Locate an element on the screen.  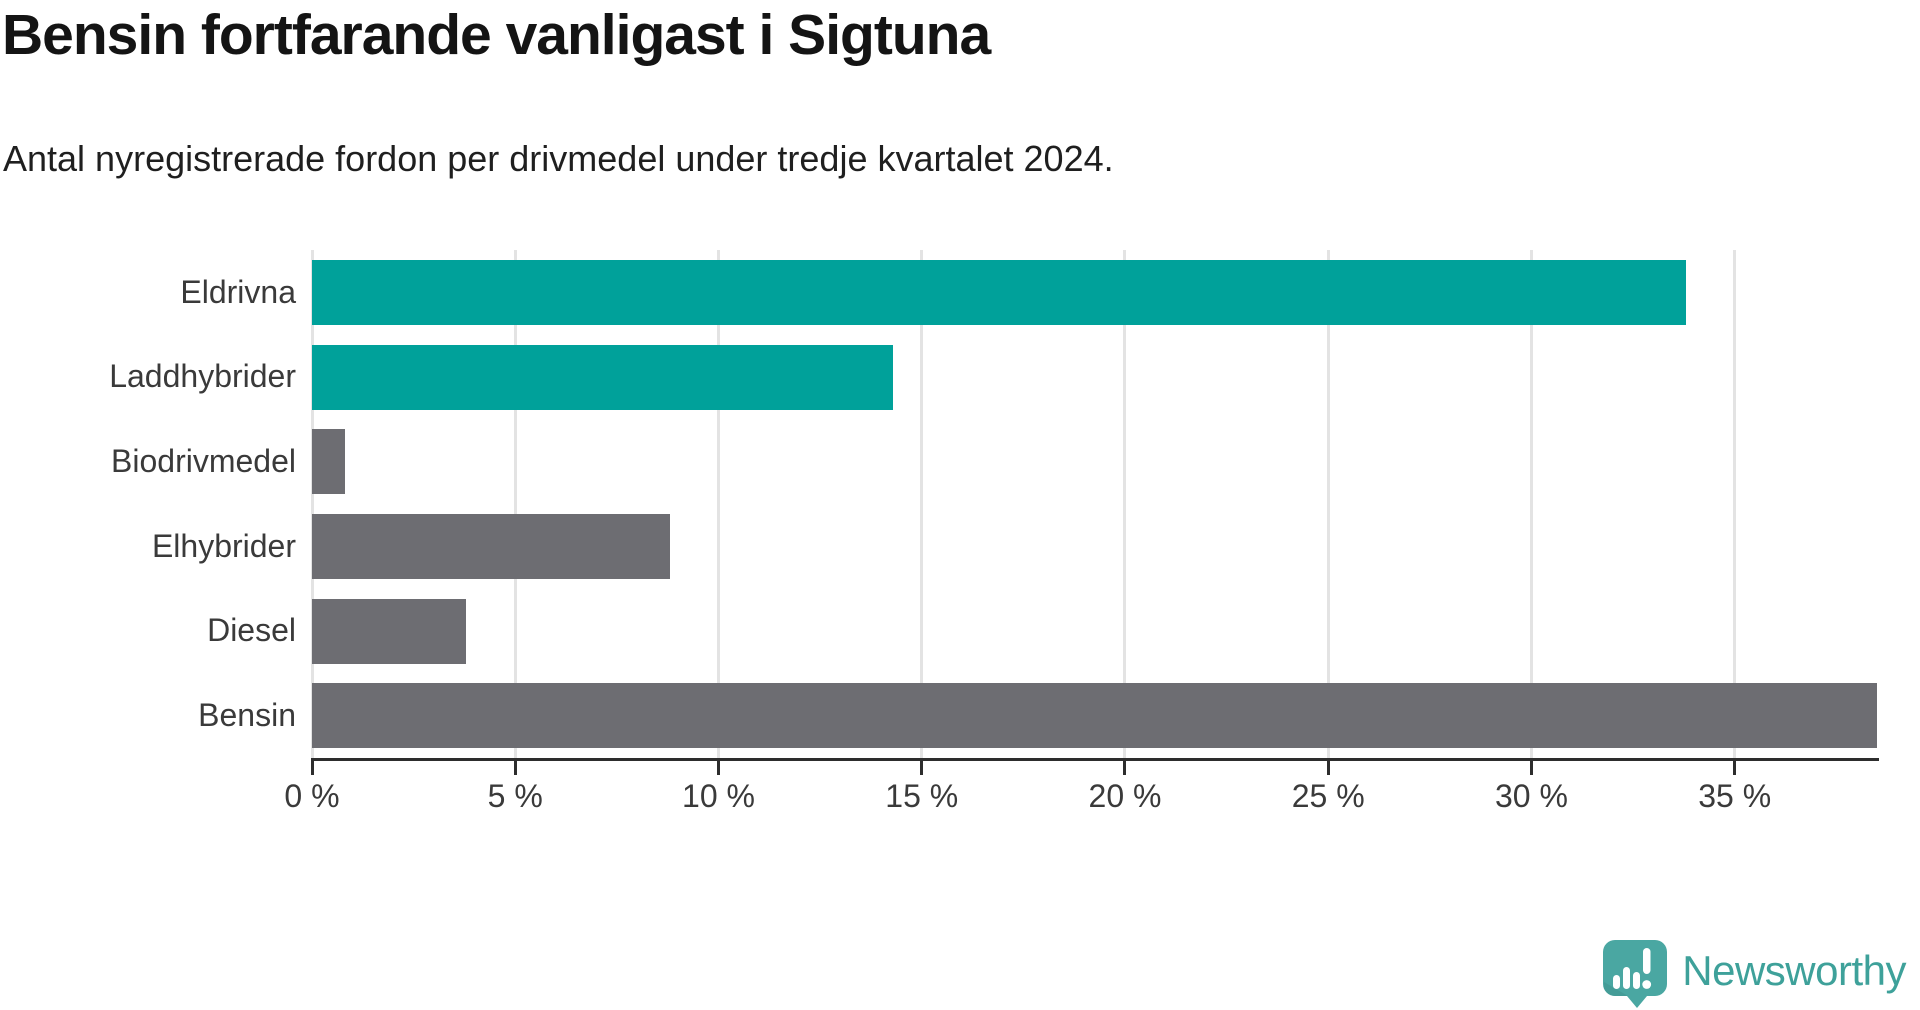
category-label-bensin: Bensin is located at coordinates (247, 715).